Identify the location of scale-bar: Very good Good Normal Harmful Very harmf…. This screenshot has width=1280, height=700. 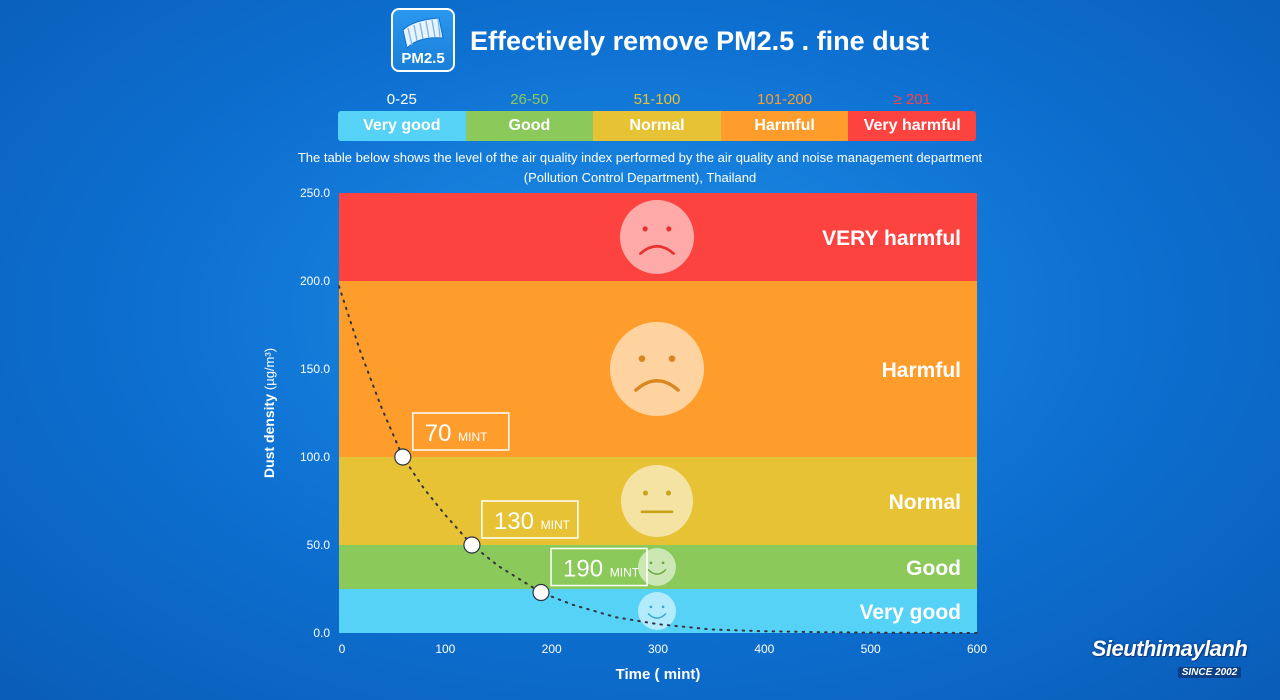
(657, 126).